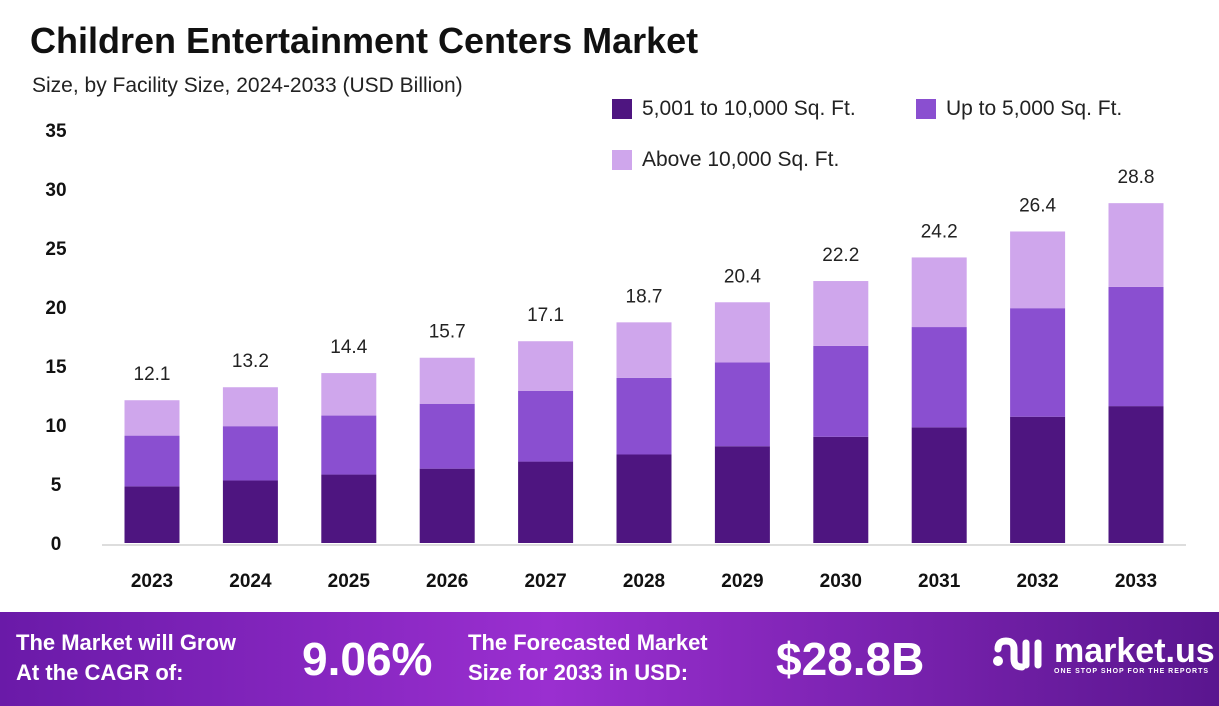 Image resolution: width=1219 pixels, height=706 pixels. What do you see at coordinates (1037, 205) in the screenshot?
I see `data-label: 26.4` at bounding box center [1037, 205].